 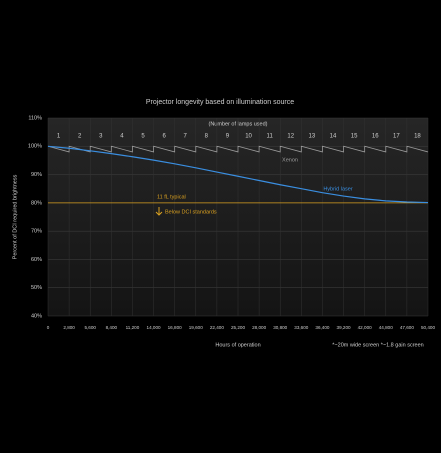 I want to click on series-label: Hybrid laser, so click(x=338, y=189).